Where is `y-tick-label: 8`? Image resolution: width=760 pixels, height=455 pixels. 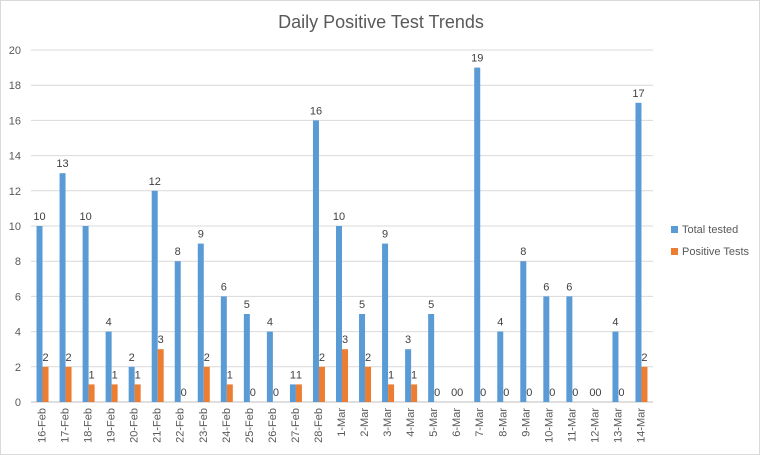
y-tick-label: 8 is located at coordinates (18, 262).